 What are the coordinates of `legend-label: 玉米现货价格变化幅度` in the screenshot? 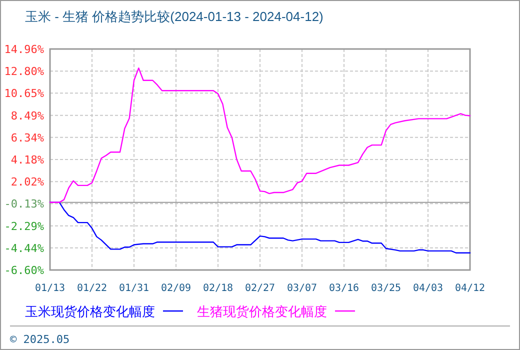 It's located at (90, 311).